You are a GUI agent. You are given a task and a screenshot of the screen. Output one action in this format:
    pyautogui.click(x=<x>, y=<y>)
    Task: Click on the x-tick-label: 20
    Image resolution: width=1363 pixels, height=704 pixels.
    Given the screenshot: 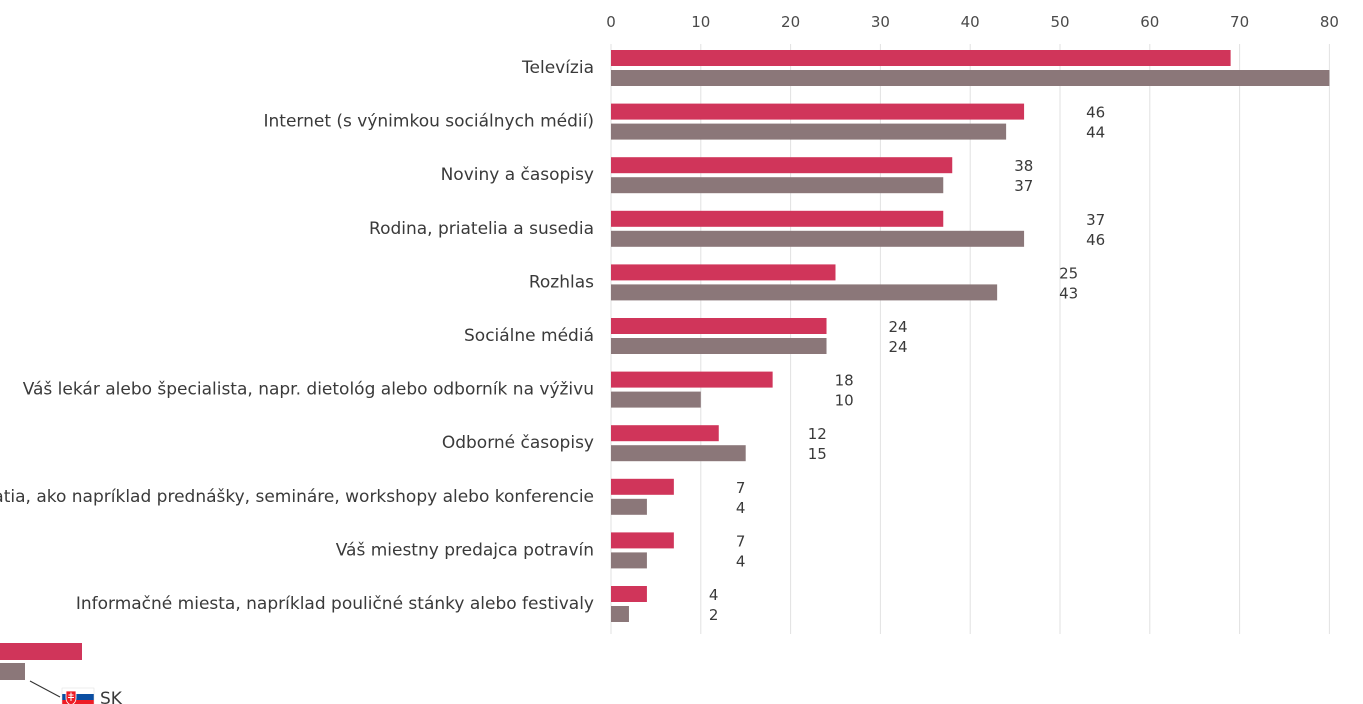 What is the action you would take?
    pyautogui.click(x=790, y=22)
    